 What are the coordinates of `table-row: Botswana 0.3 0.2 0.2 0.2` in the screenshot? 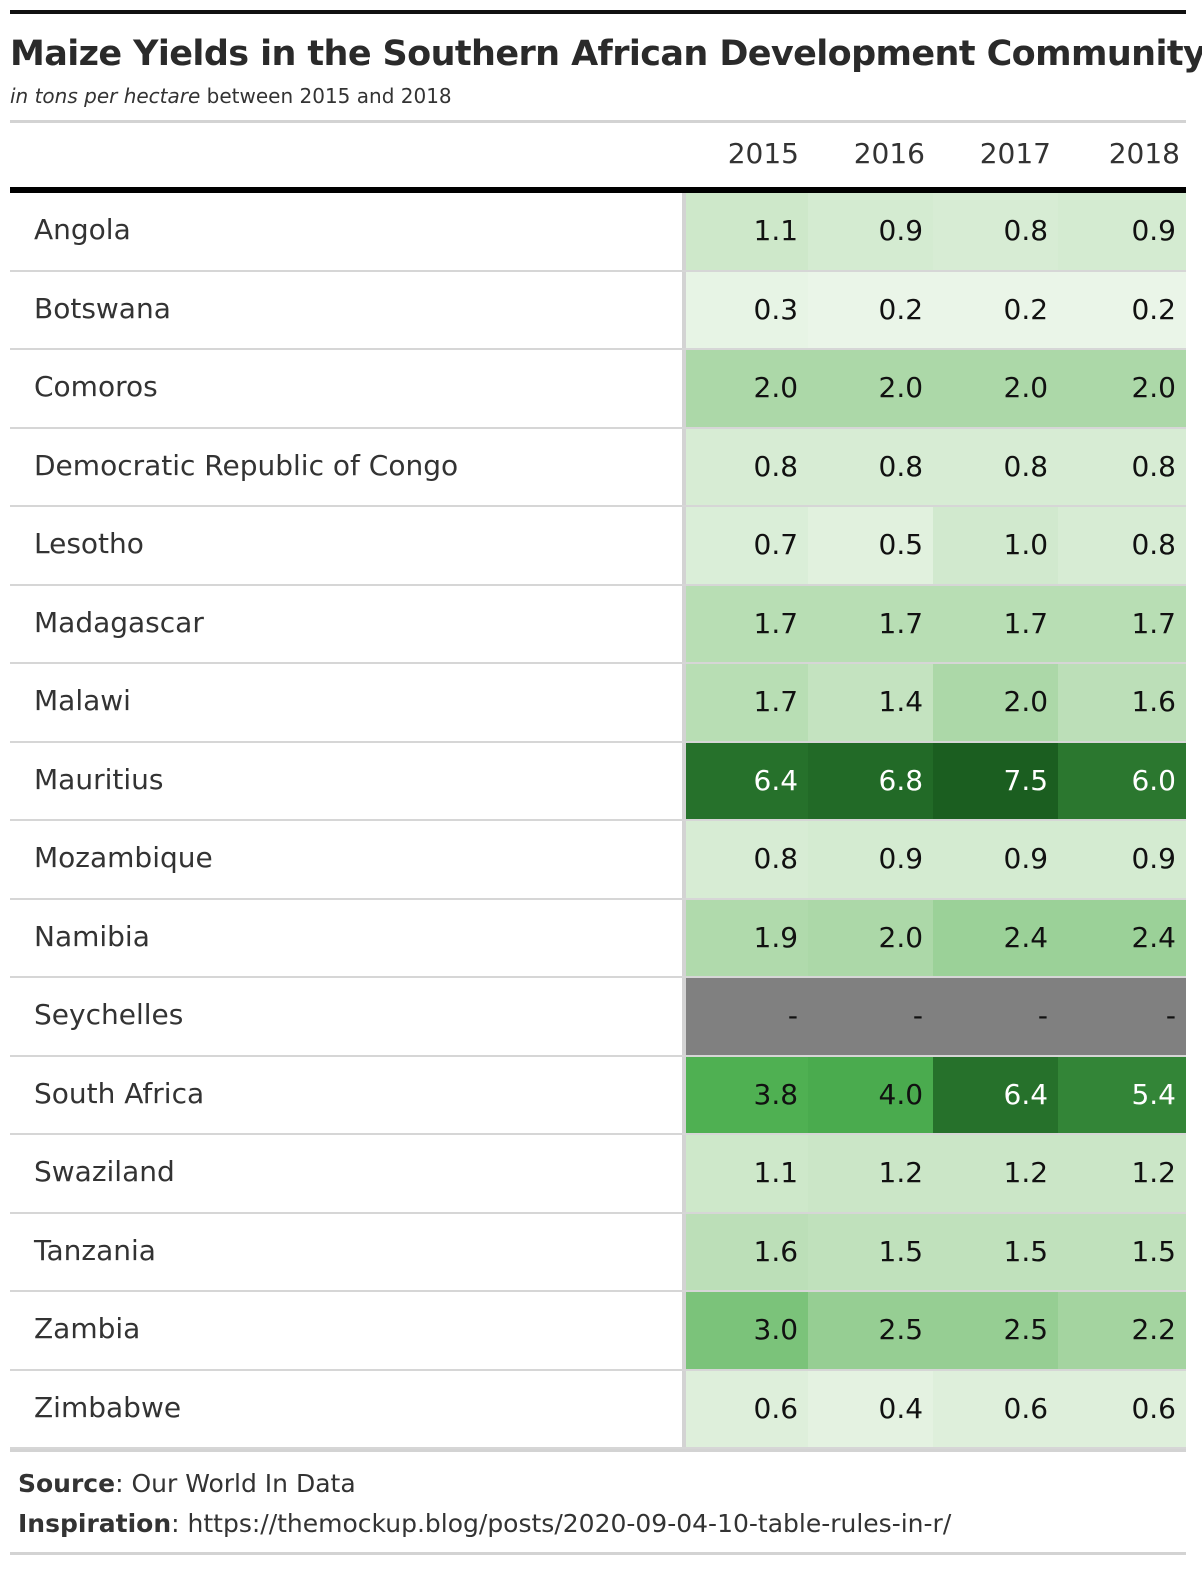 It's located at (598, 310).